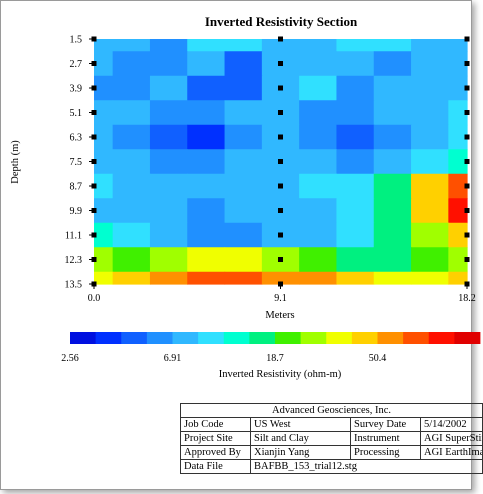  I want to click on field-value: BAFBB_153_trial12.stg, so click(366, 466).